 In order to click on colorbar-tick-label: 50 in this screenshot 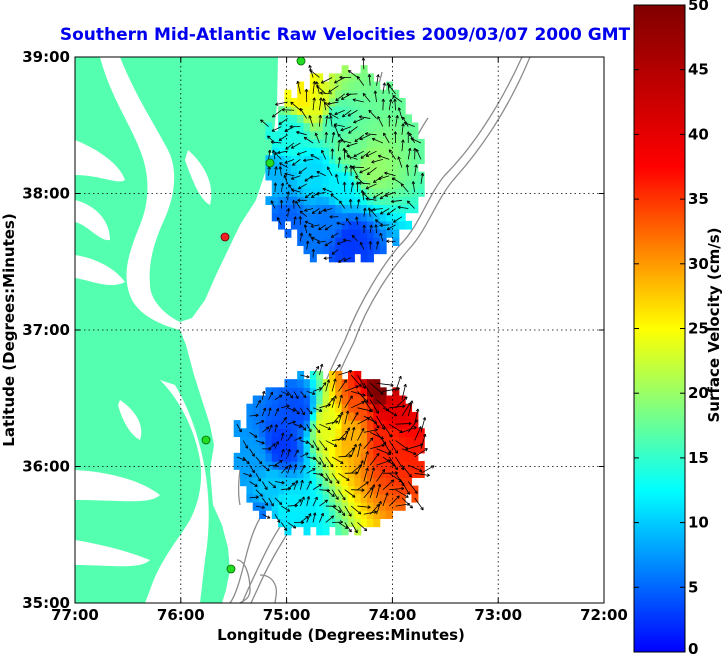, I will do `click(698, 7)`.